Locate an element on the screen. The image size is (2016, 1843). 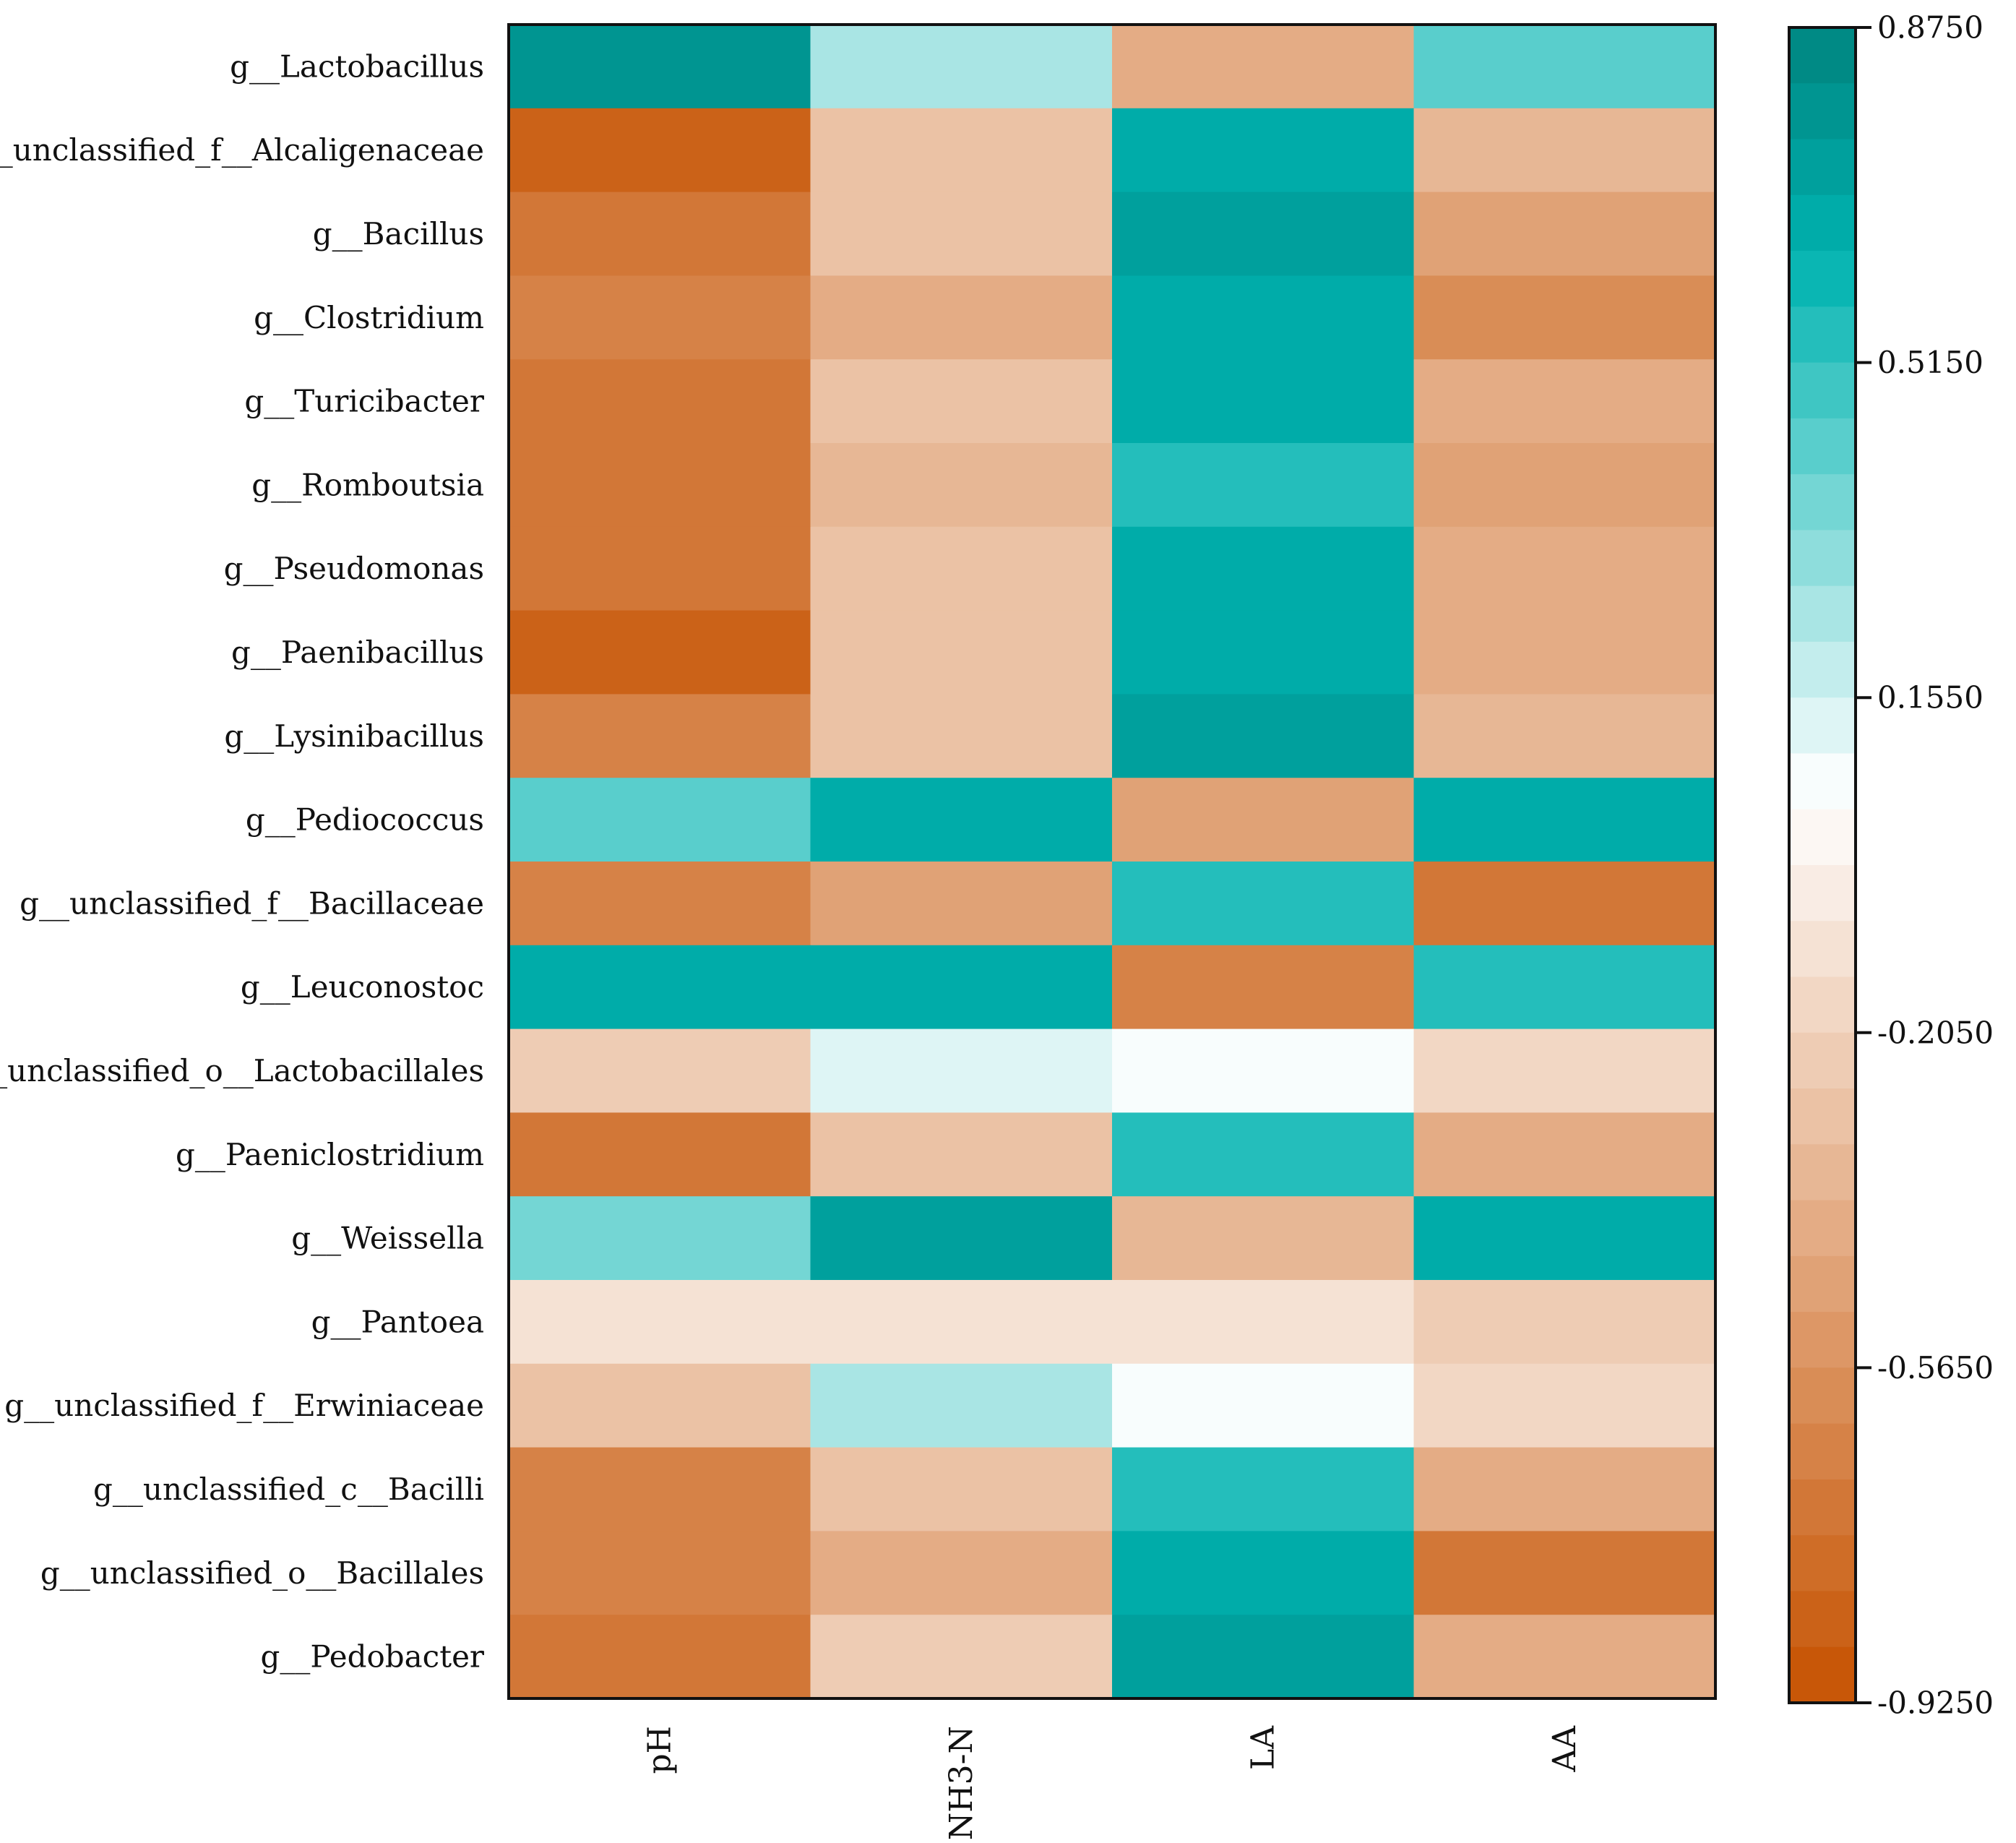
row-label: g__Lactobacillus is located at coordinates (357, 66).